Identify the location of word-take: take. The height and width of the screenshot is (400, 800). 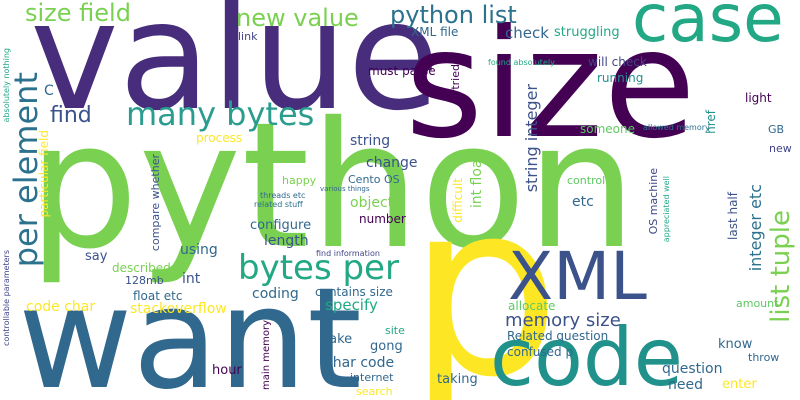
(338, 339).